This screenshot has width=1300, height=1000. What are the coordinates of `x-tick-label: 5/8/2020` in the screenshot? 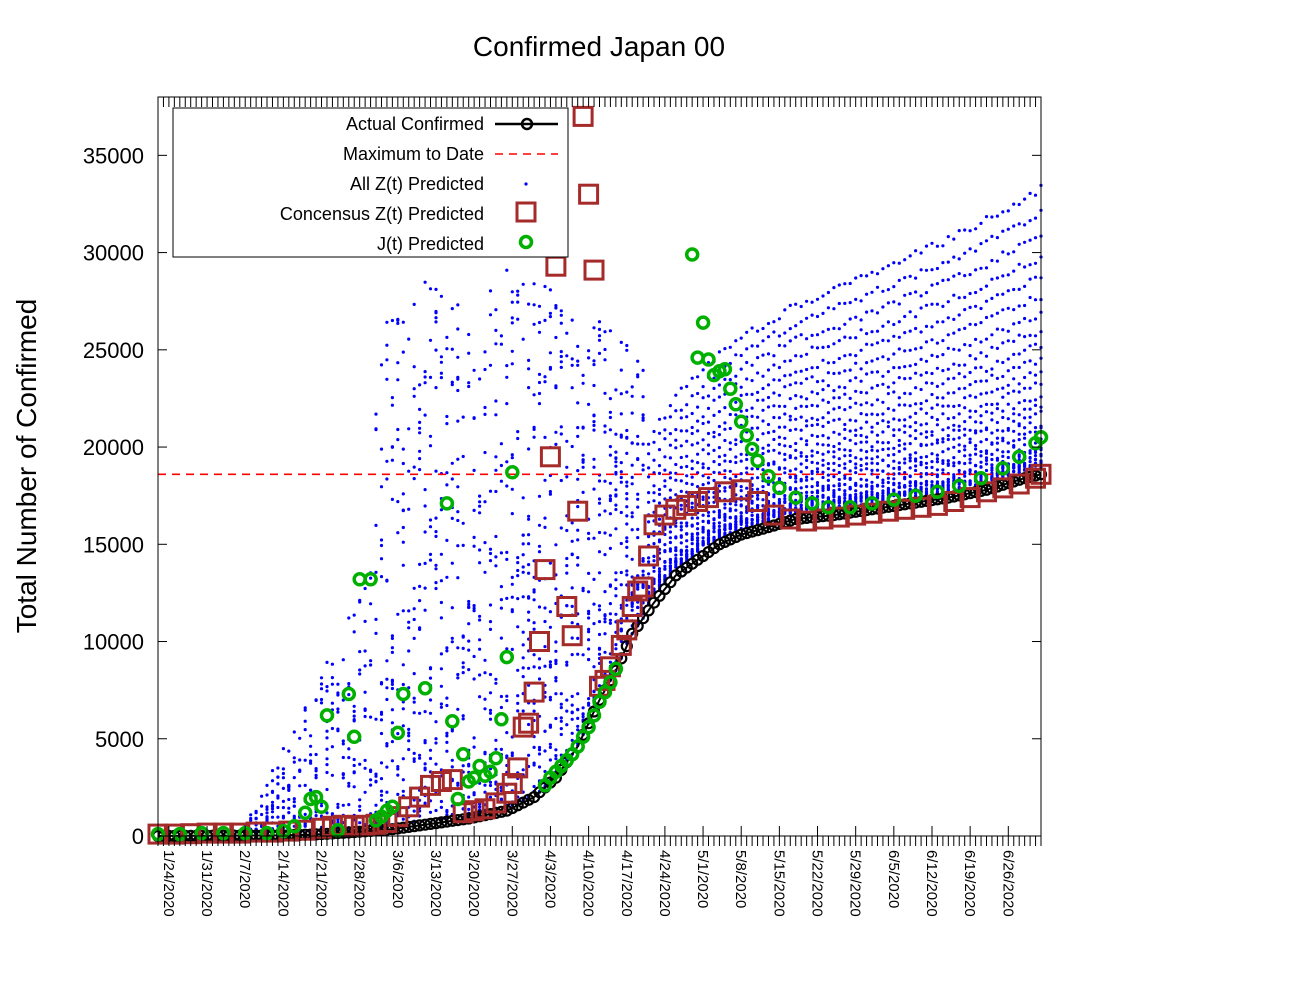 It's located at (740, 879).